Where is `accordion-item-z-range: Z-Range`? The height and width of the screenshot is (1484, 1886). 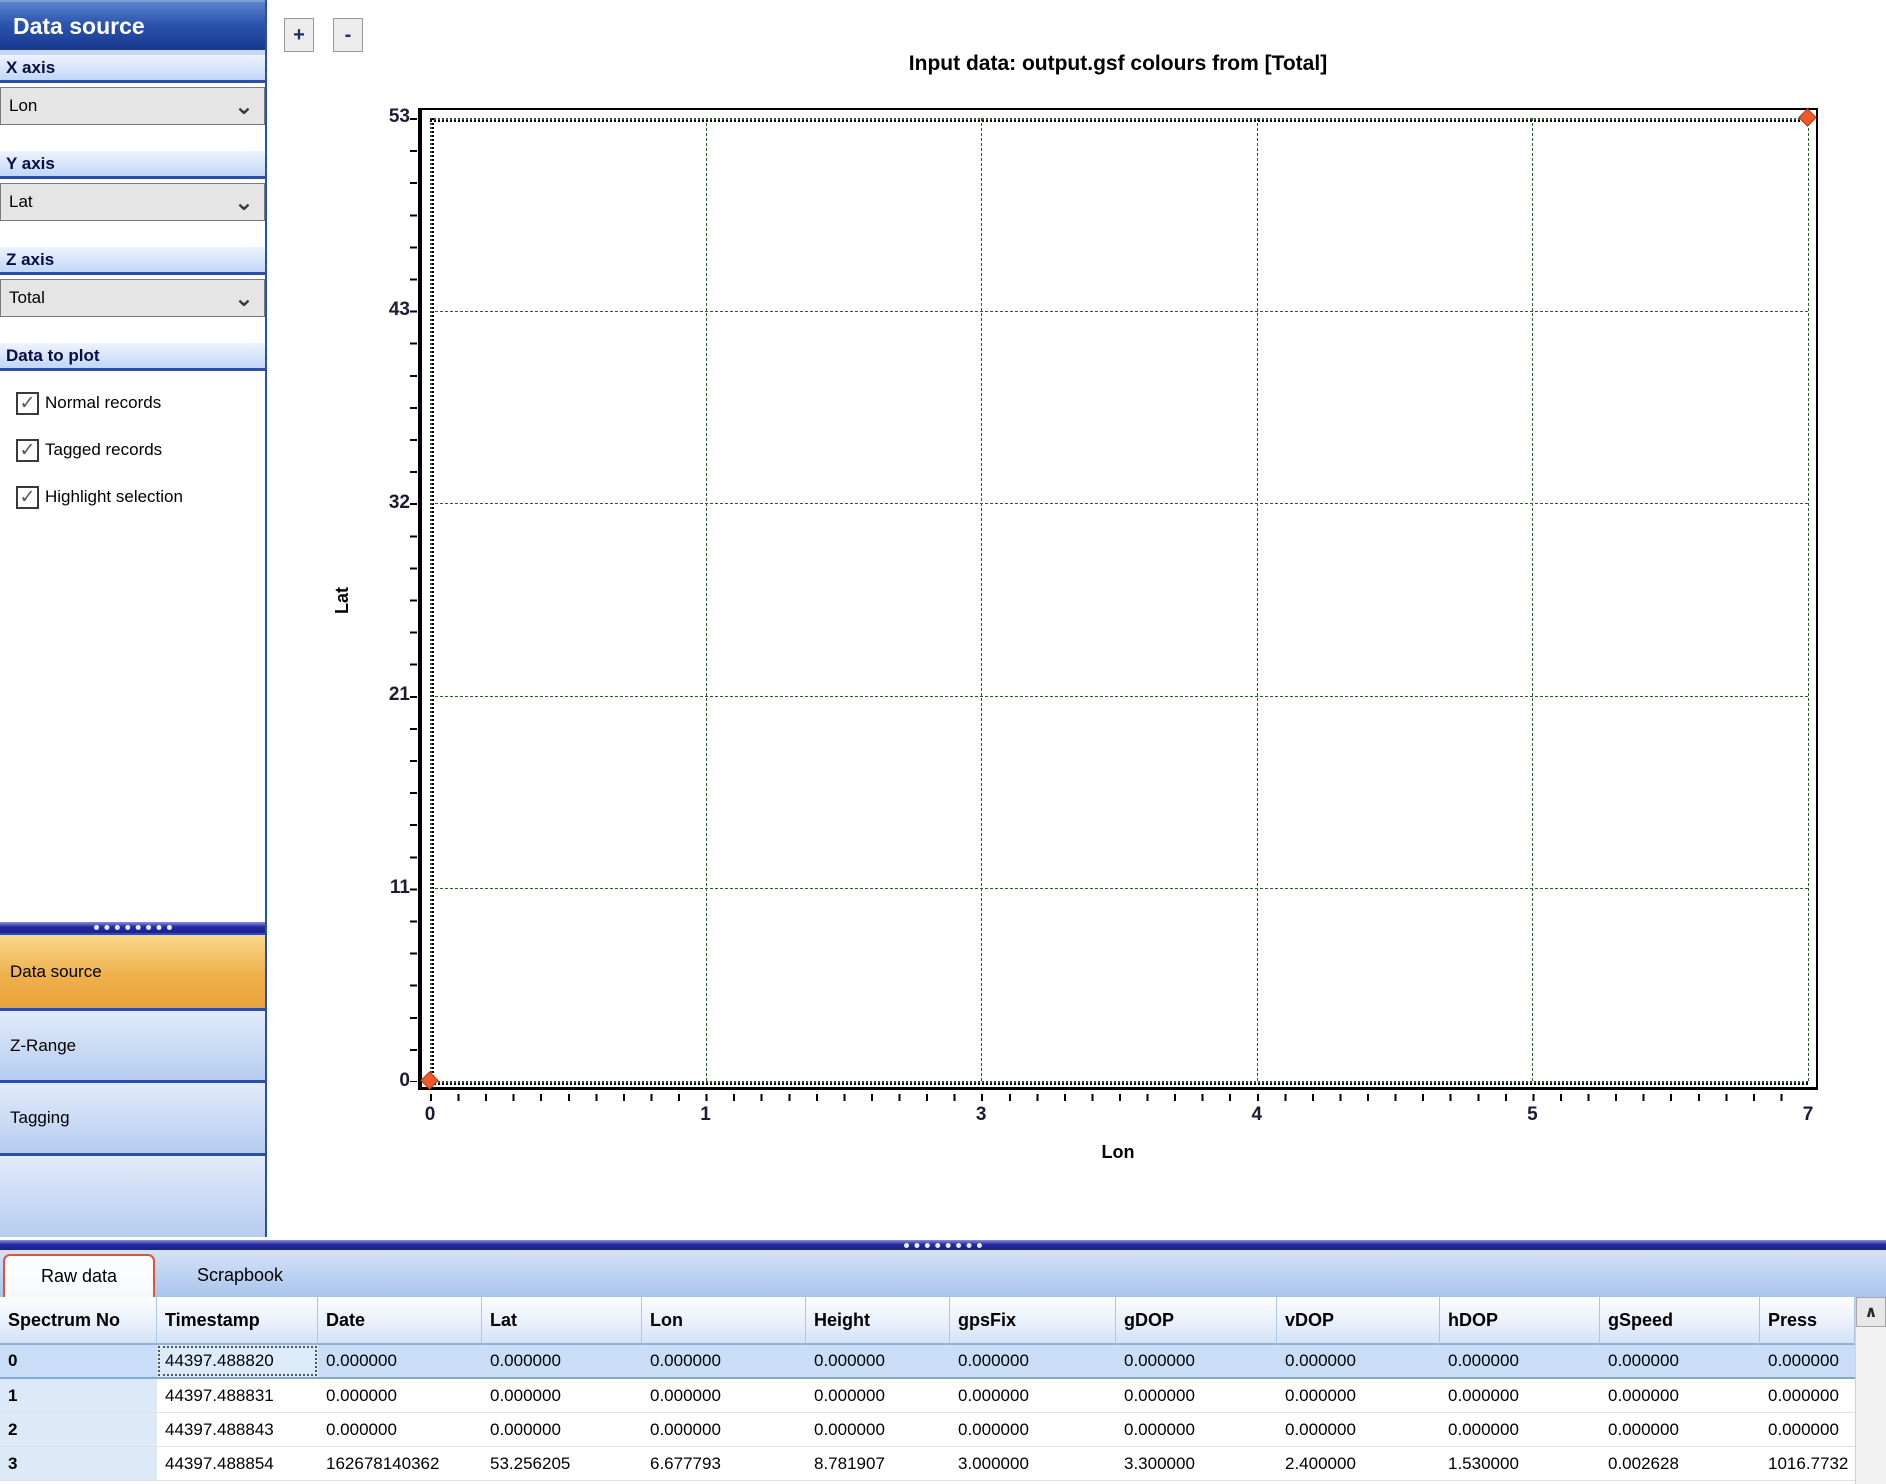
accordion-item-z-range: Z-Range is located at coordinates (132, 1045).